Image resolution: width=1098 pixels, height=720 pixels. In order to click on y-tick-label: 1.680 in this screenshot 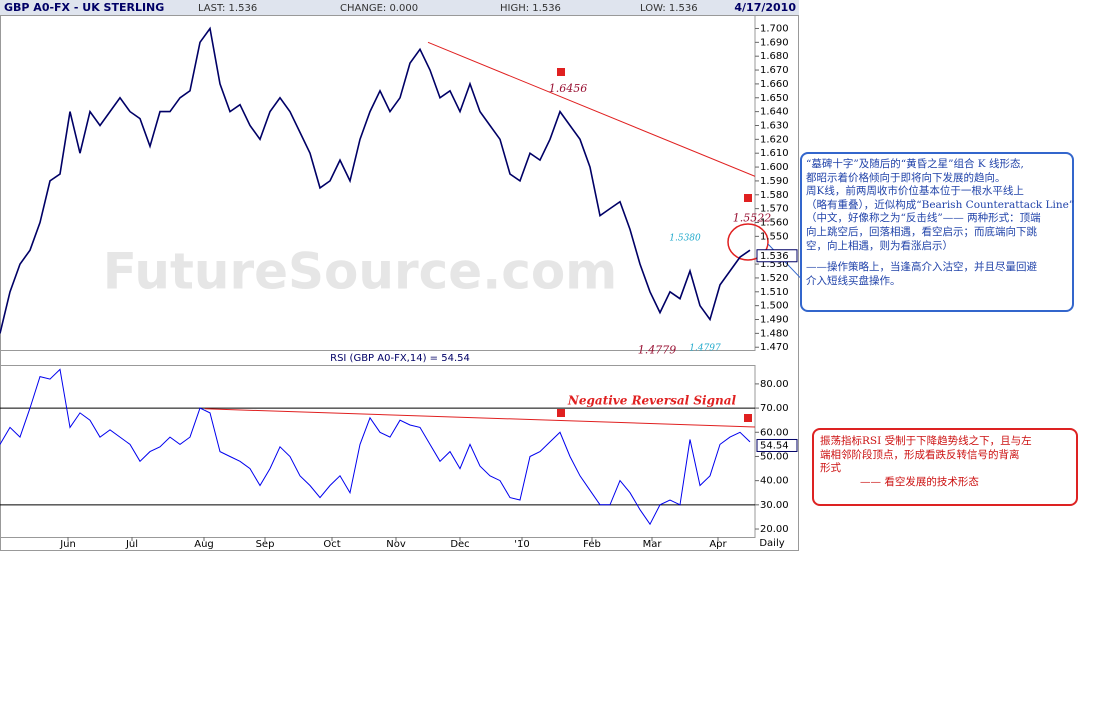, I will do `click(774, 56)`.